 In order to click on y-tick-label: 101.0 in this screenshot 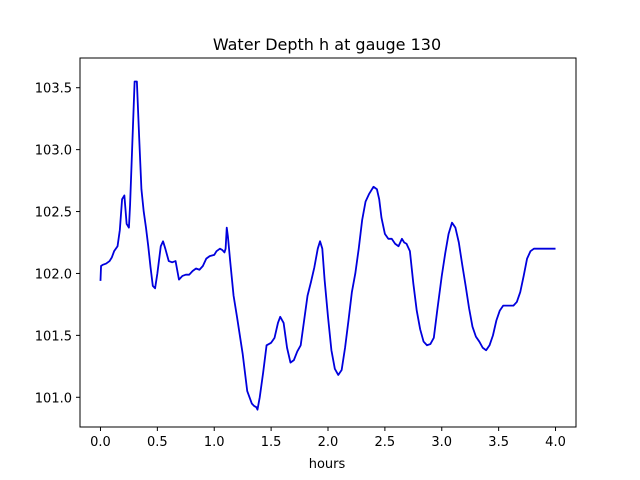, I will do `click(53, 398)`.